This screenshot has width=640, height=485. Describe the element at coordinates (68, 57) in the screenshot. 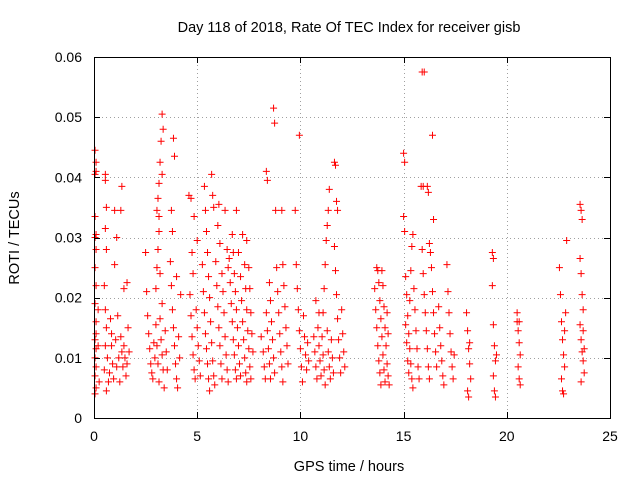

I see `y-tick-label: 0.06` at that location.